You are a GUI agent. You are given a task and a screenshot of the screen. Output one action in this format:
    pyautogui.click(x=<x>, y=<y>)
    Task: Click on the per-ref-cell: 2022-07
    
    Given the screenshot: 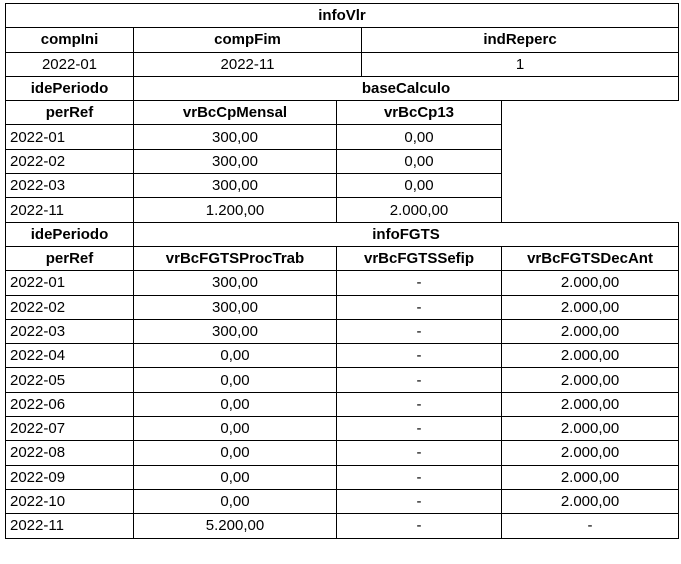 What is the action you would take?
    pyautogui.click(x=69, y=429)
    